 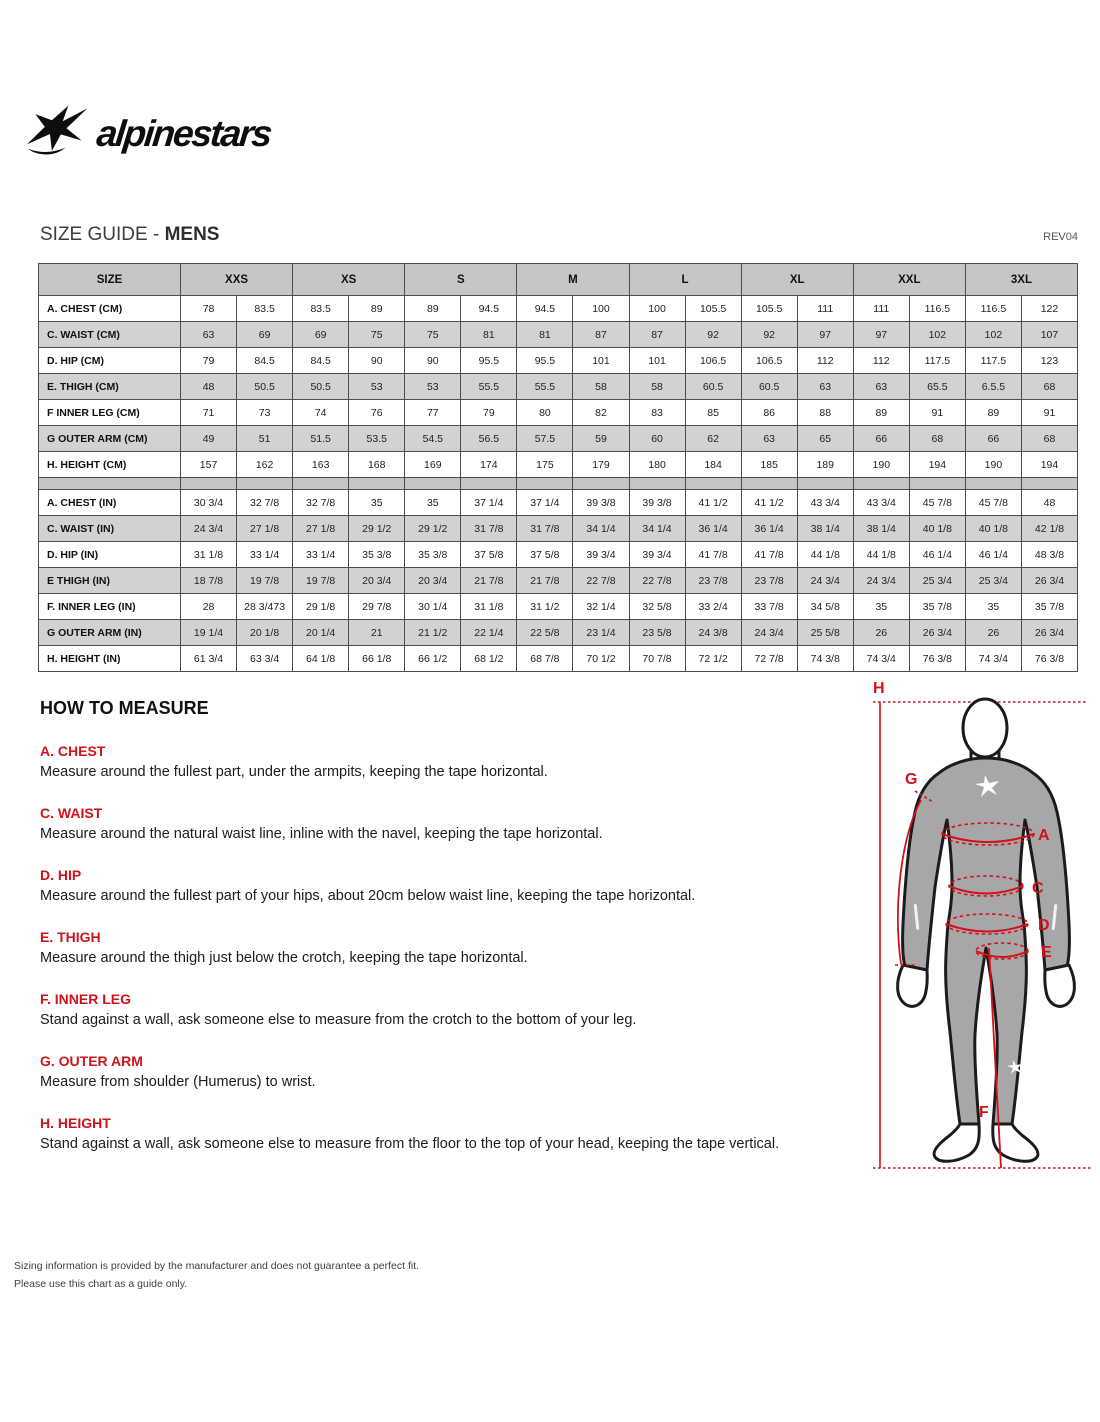 What do you see at coordinates (109, 412) in the screenshot?
I see `size-table-row-label: F INNER LEG (CM)` at bounding box center [109, 412].